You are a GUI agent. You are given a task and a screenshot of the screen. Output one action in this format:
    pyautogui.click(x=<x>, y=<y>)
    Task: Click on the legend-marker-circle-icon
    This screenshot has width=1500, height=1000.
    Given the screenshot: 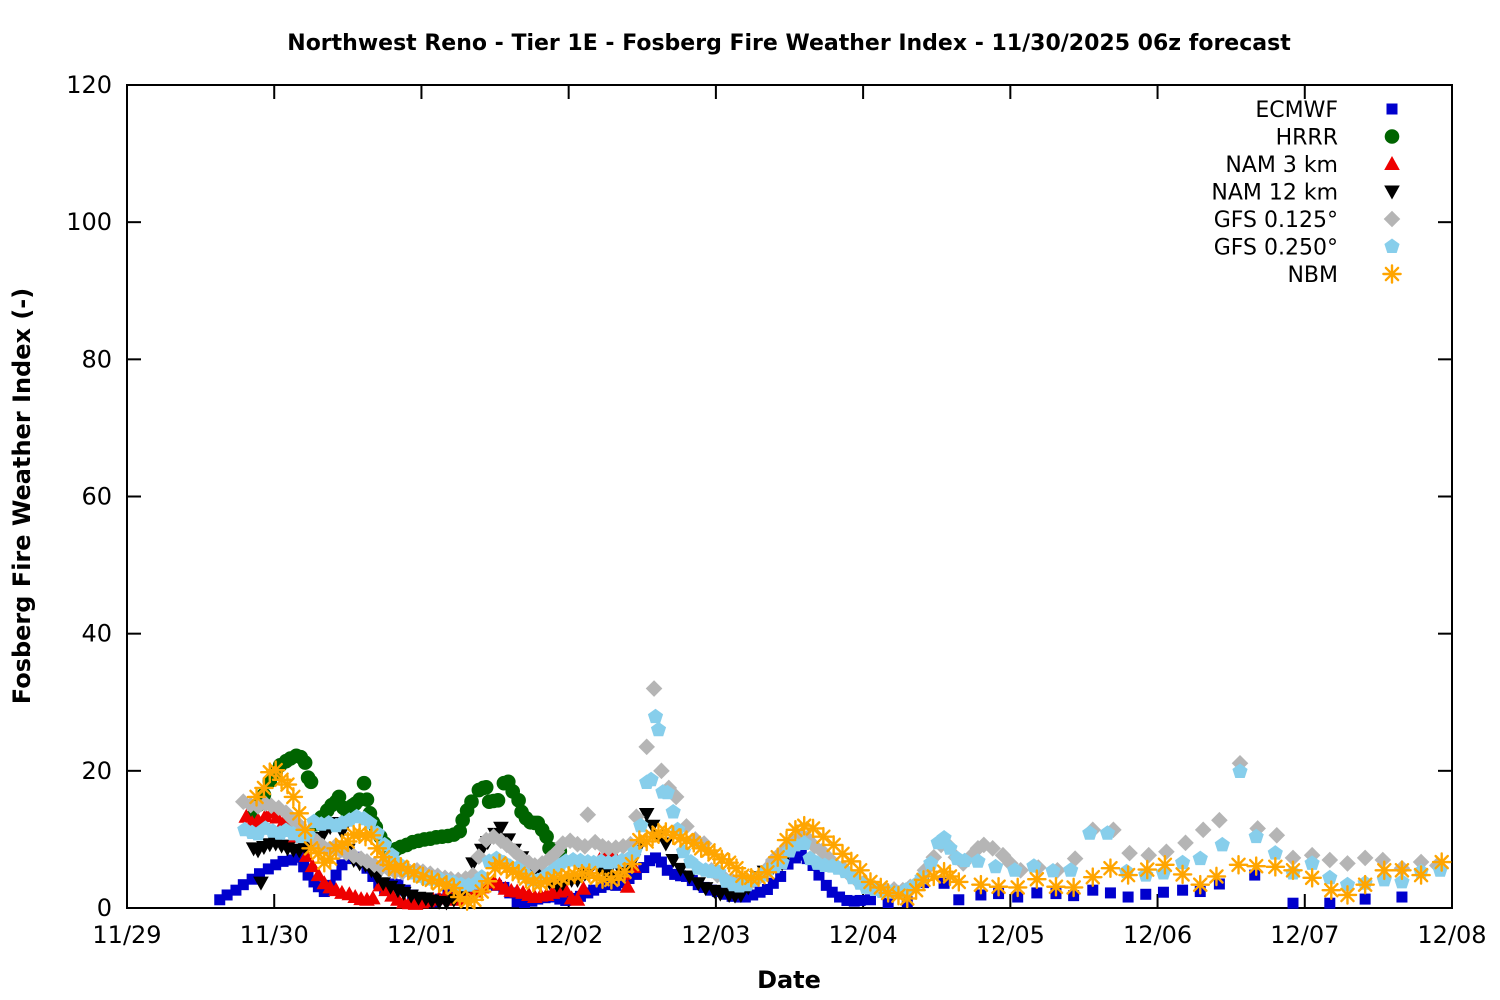 What is the action you would take?
    pyautogui.click(x=1392, y=136)
    